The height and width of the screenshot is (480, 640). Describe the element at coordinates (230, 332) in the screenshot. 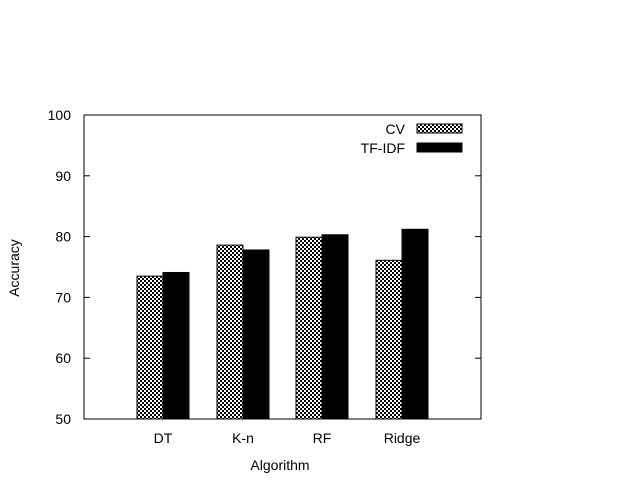

I see `bar-cv-kn` at that location.